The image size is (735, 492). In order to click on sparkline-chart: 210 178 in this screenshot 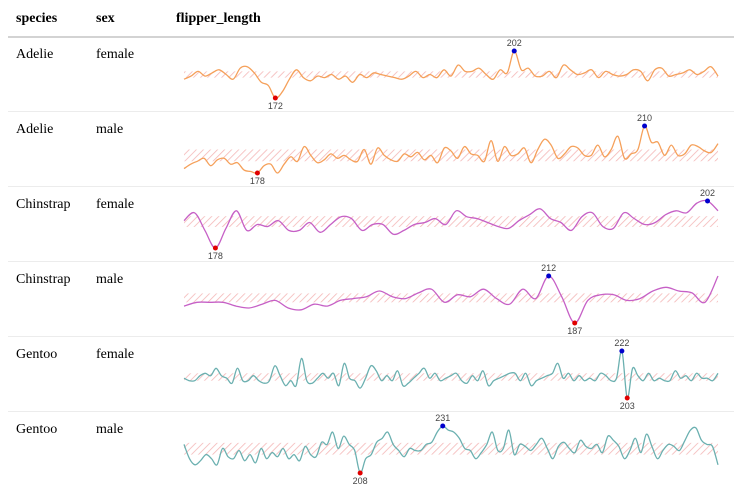, I will do `click(451, 149)`.